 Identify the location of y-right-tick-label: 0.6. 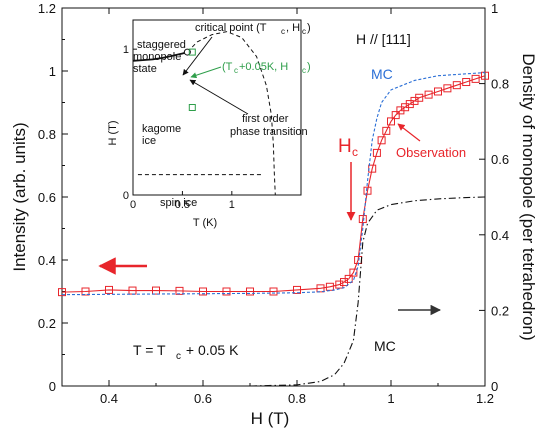
(500, 159).